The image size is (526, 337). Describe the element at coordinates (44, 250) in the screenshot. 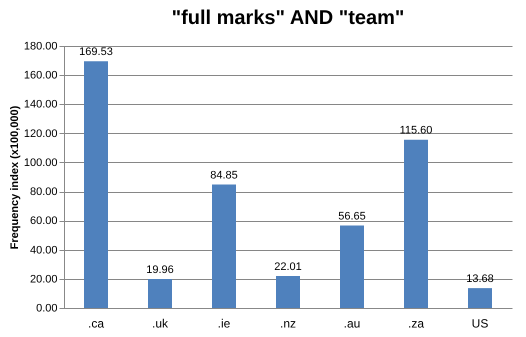

I see `y-tick-label: 40.00` at that location.